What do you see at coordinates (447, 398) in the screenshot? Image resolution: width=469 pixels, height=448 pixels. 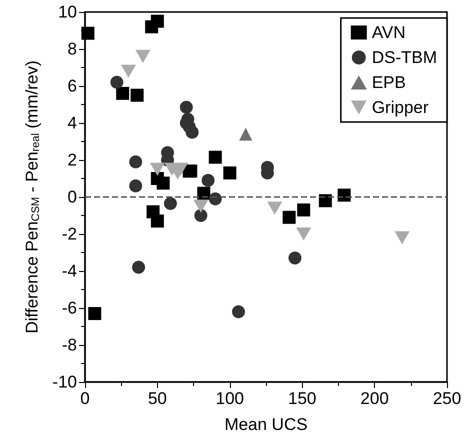 I see `x-tick-label: 250` at bounding box center [447, 398].